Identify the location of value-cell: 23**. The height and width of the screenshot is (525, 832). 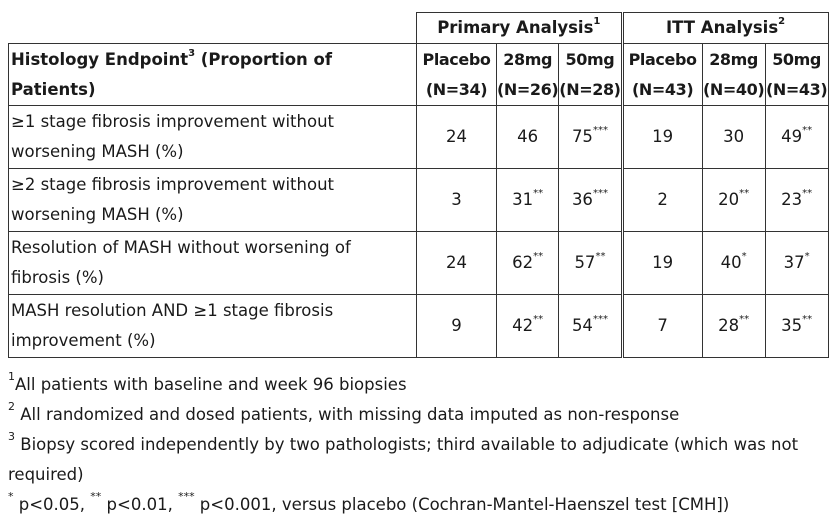
(796, 200).